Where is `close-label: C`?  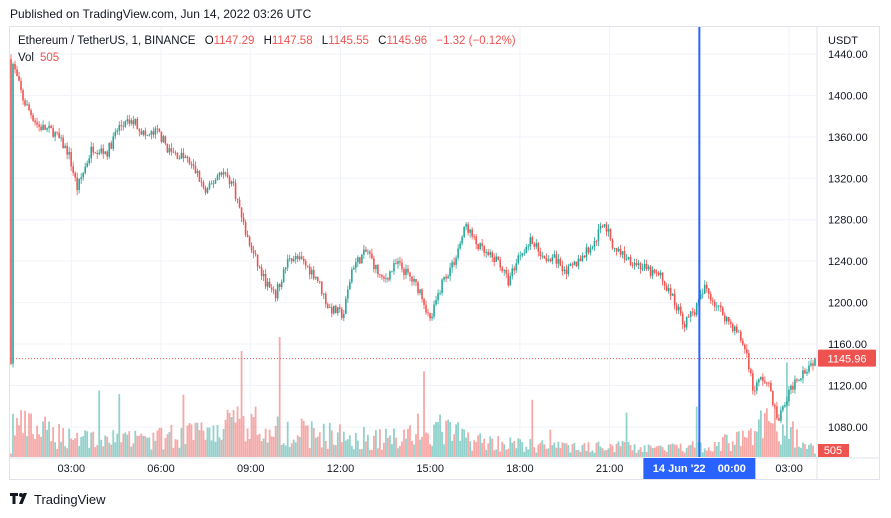
close-label: C is located at coordinates (382, 41).